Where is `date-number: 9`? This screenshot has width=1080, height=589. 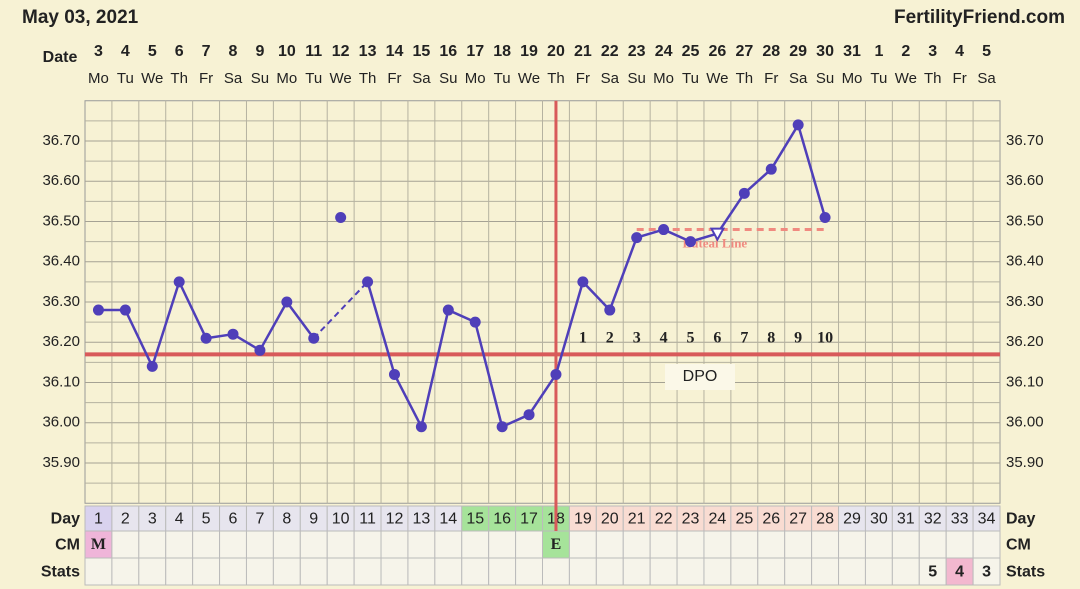
date-number: 9 is located at coordinates (259, 51).